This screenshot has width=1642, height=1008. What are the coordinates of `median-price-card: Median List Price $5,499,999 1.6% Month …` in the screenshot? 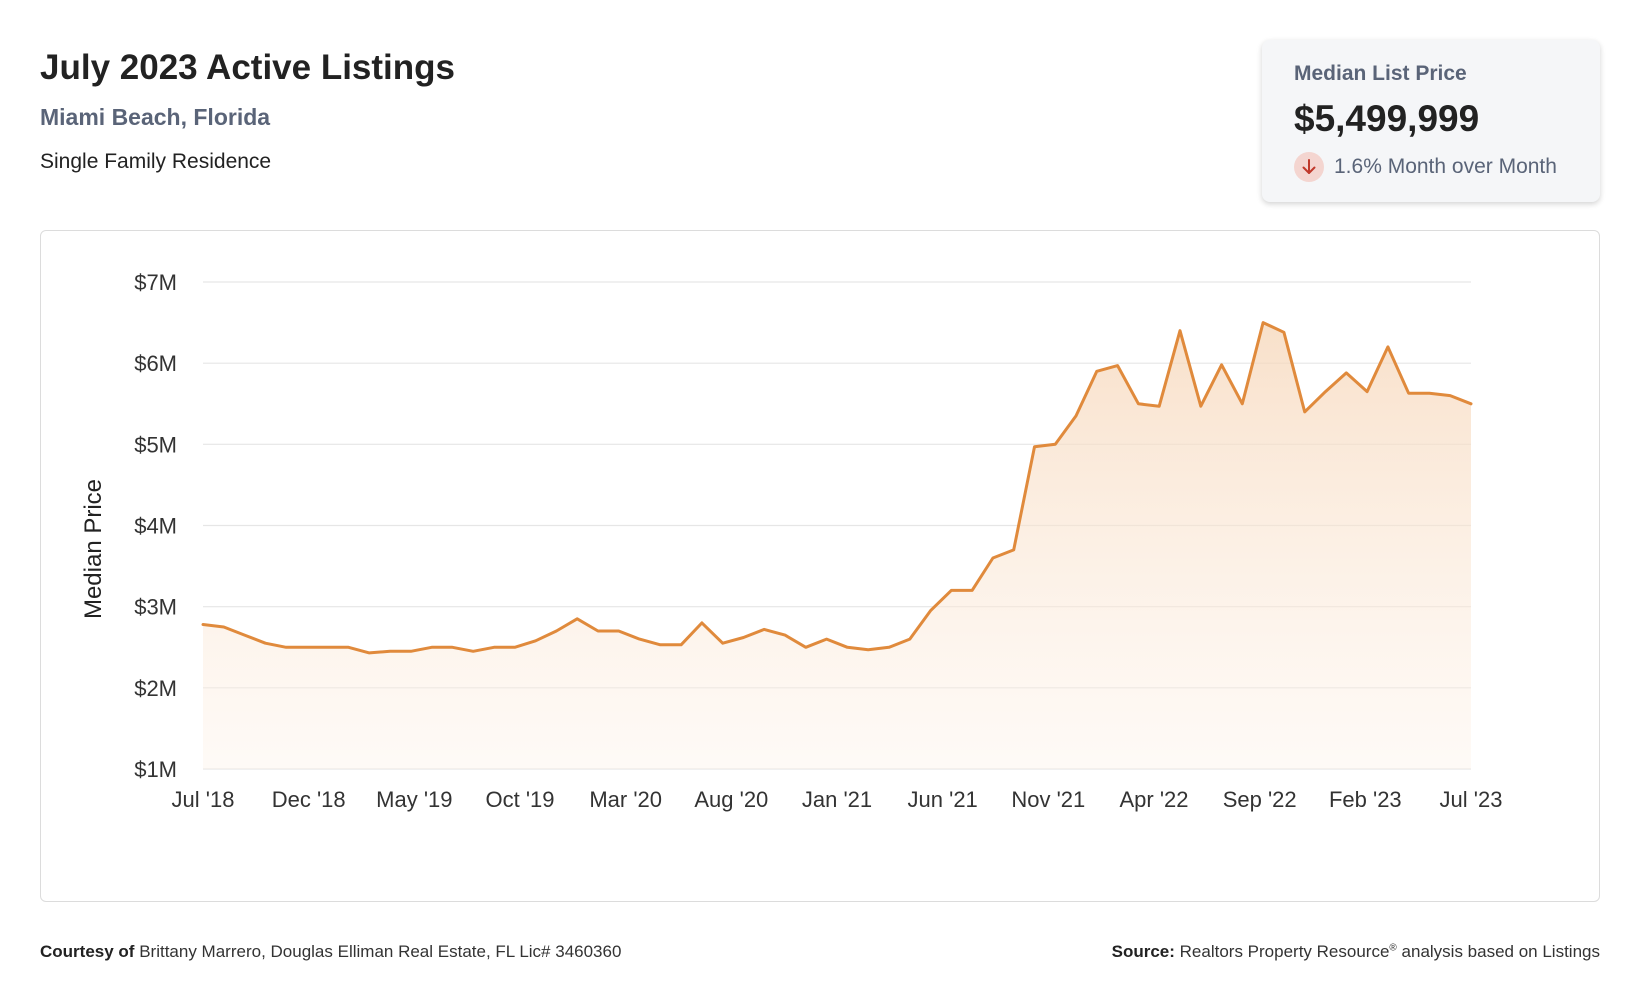 It's located at (1431, 121).